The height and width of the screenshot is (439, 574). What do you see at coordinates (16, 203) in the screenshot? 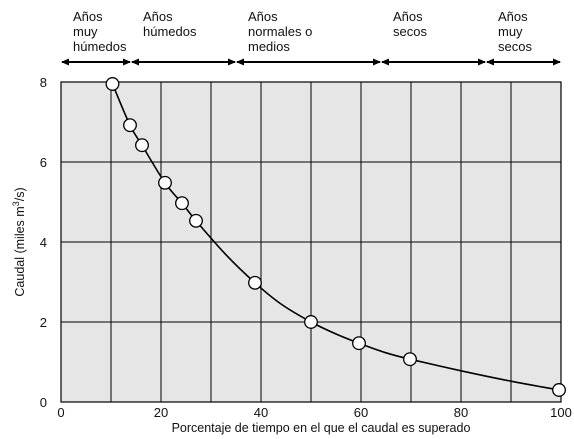
I see `y-axis-label-superscript: 3` at bounding box center [16, 203].